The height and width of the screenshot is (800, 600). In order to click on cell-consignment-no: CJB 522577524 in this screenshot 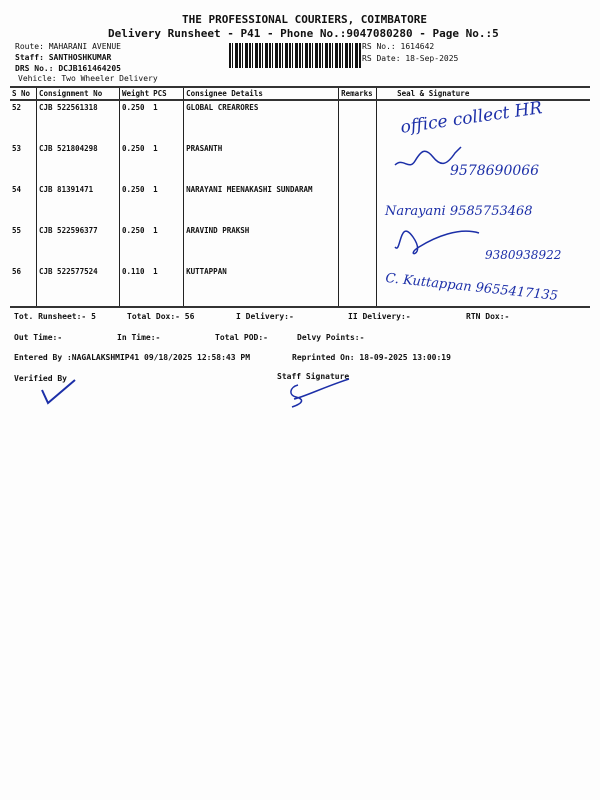, I will do `click(78, 286)`.